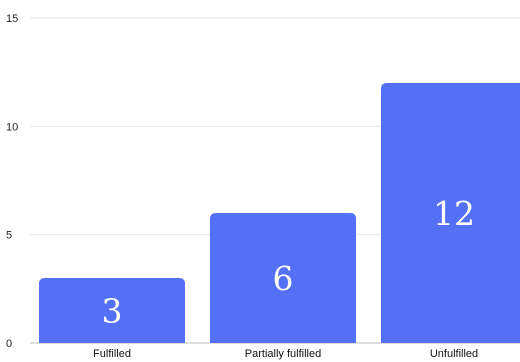 The height and width of the screenshot is (362, 520). What do you see at coordinates (9, 236) in the screenshot?
I see `y-tick-label: 5` at bounding box center [9, 236].